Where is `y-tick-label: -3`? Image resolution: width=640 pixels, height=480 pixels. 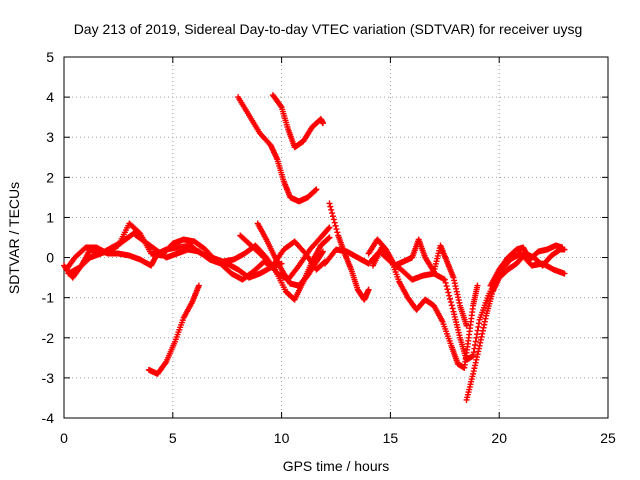
y-tick-label: -3 is located at coordinates (48, 378).